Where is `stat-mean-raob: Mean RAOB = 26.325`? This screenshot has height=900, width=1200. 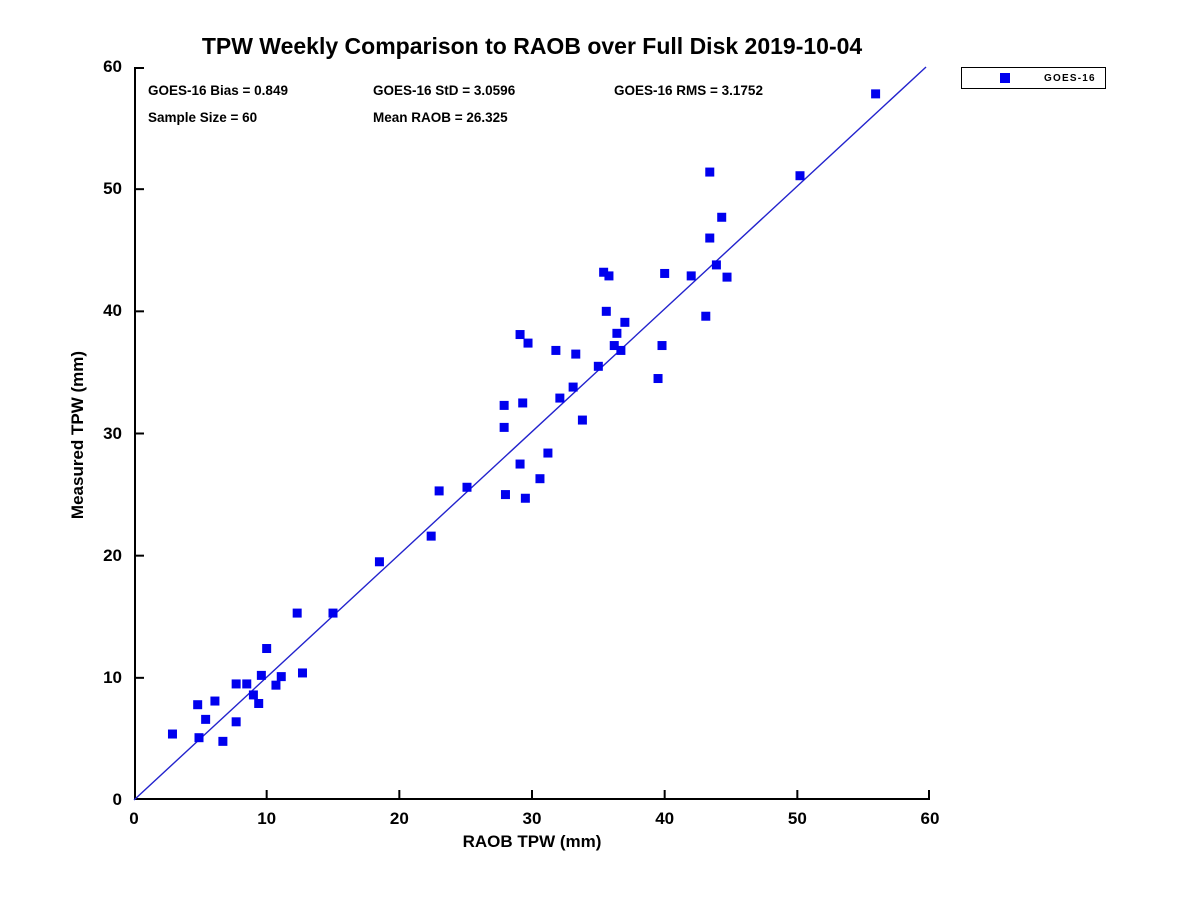 stat-mean-raob: Mean RAOB = 26.325 is located at coordinates (440, 117).